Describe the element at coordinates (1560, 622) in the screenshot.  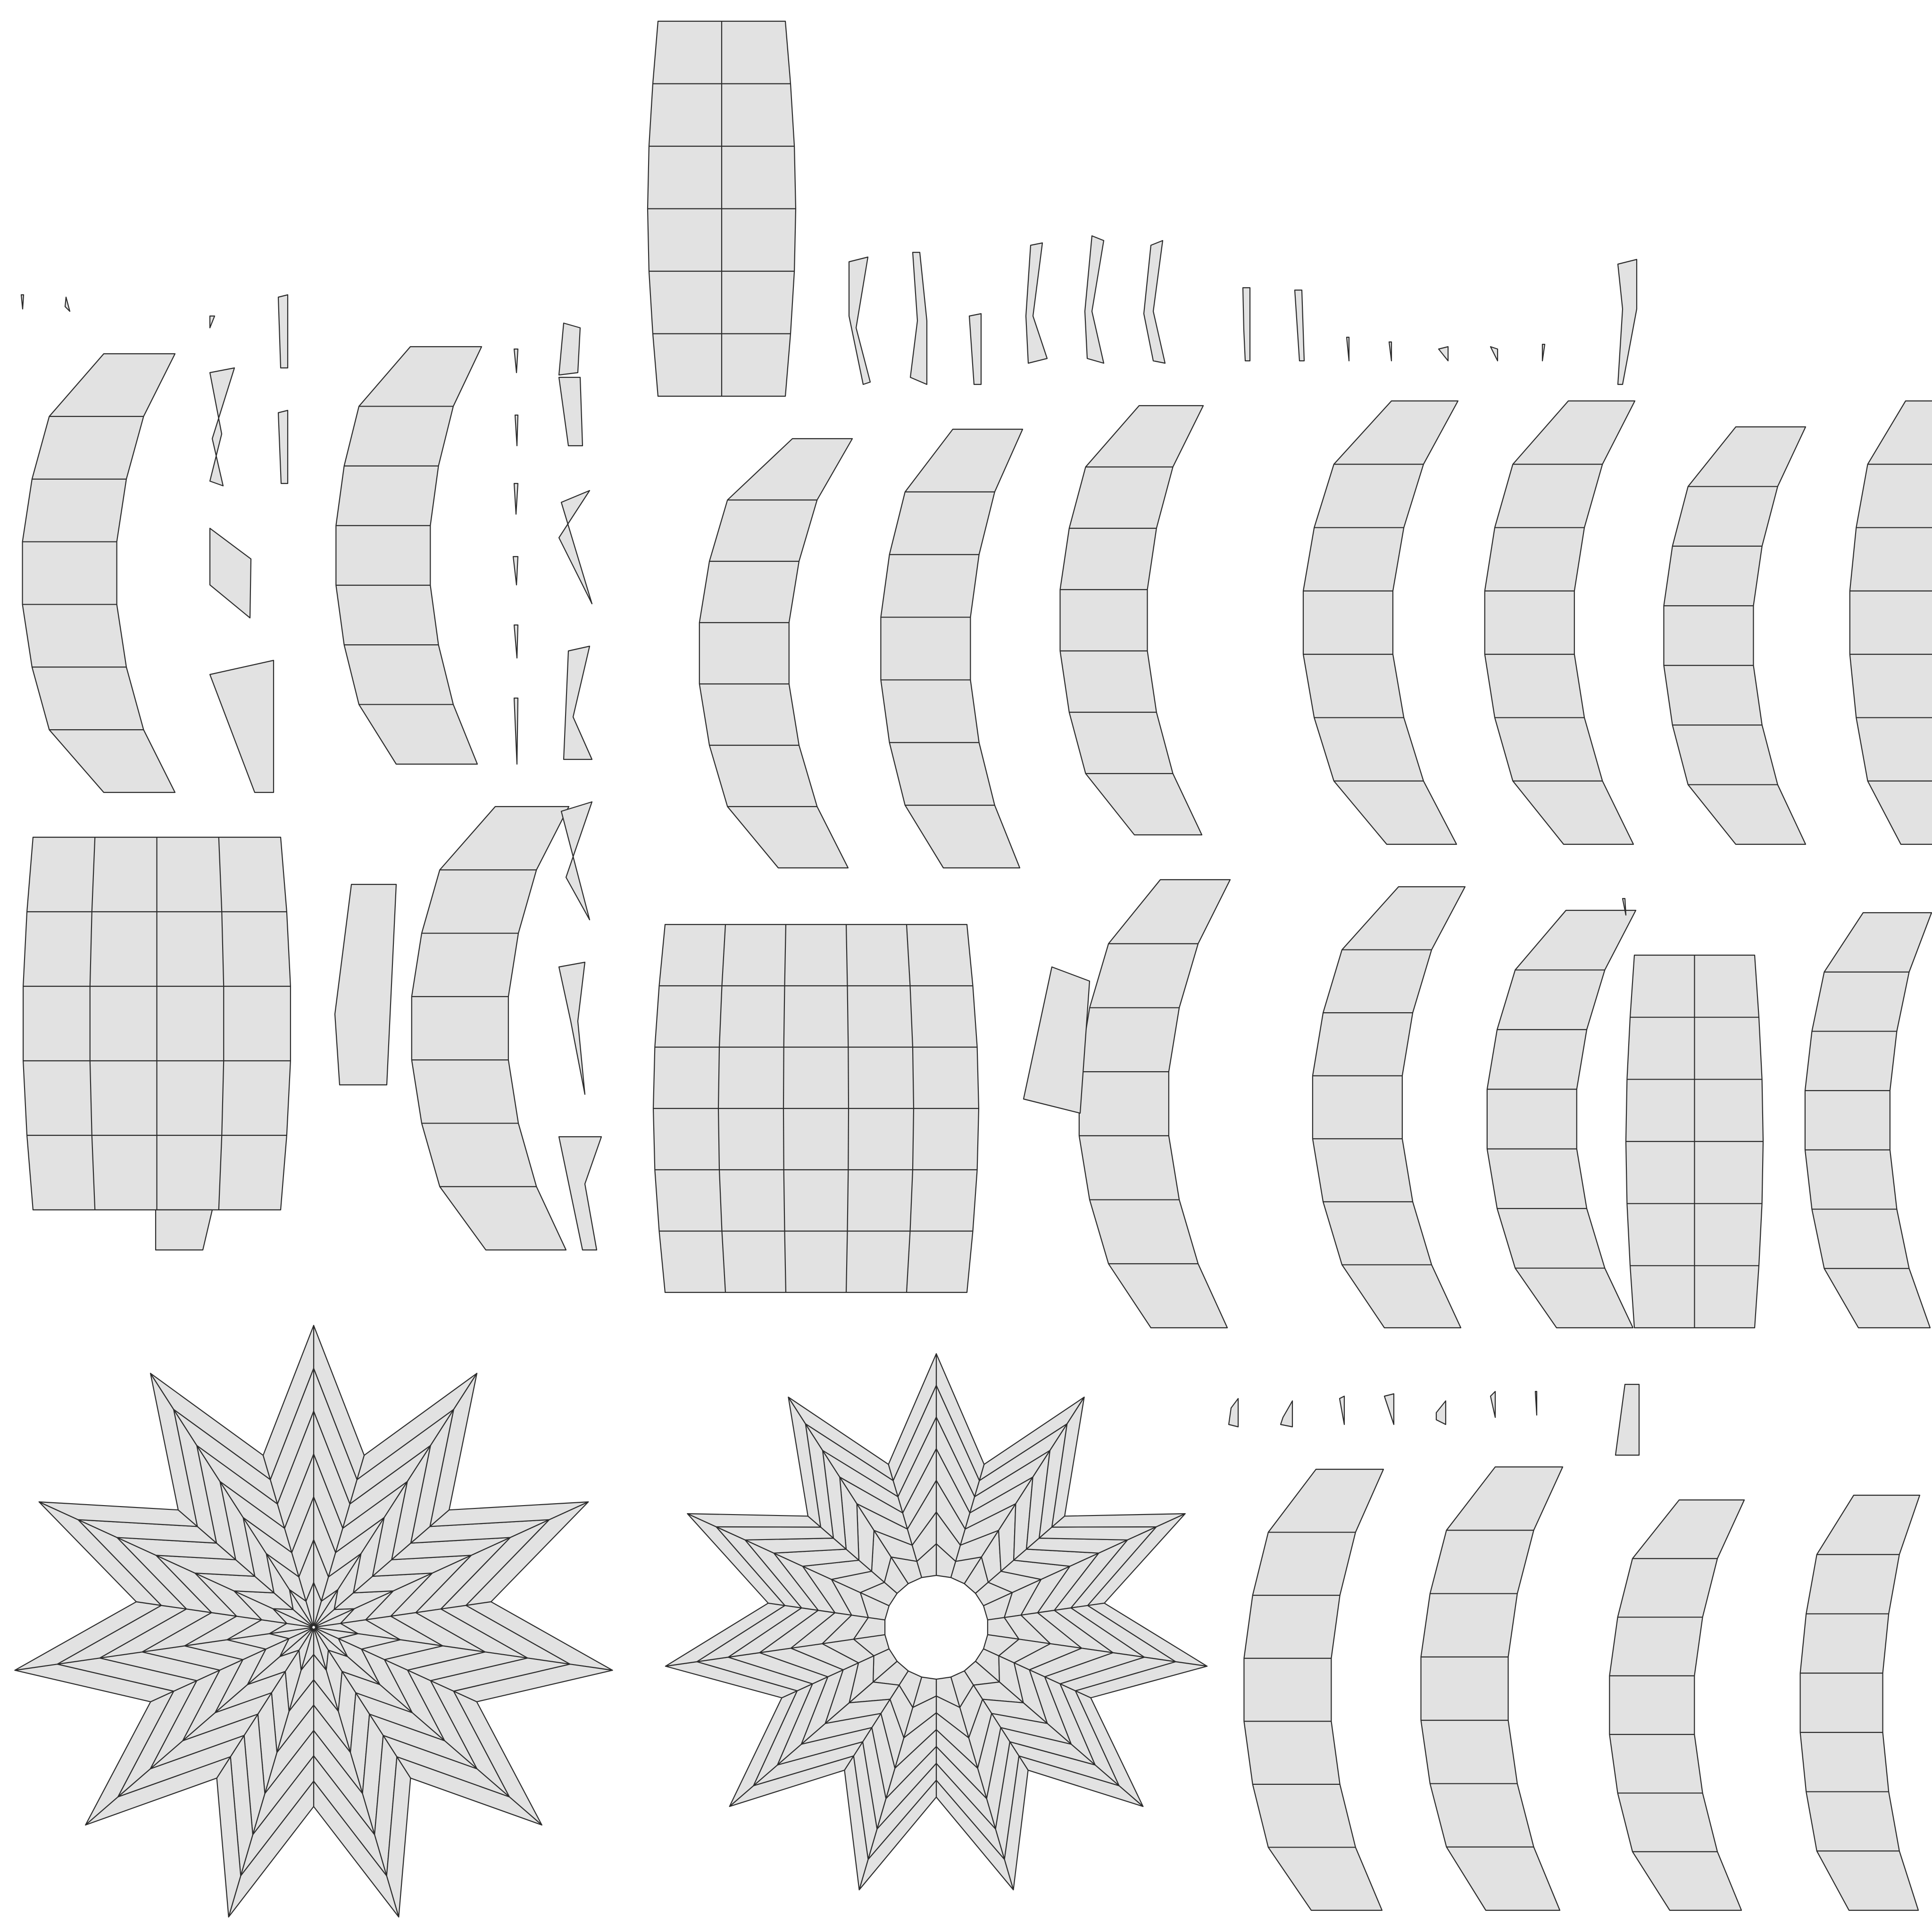
I see `uv-shell-r1-g` at that location.